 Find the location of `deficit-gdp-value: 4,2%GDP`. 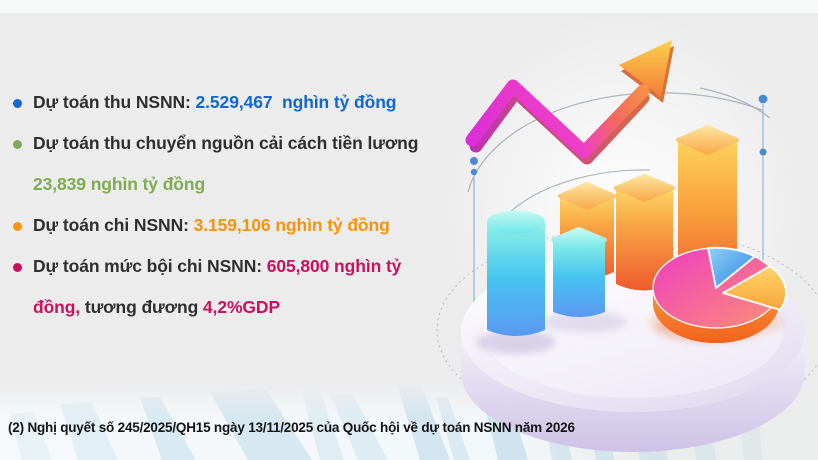

deficit-gdp-value: 4,2%GDP is located at coordinates (241, 307).